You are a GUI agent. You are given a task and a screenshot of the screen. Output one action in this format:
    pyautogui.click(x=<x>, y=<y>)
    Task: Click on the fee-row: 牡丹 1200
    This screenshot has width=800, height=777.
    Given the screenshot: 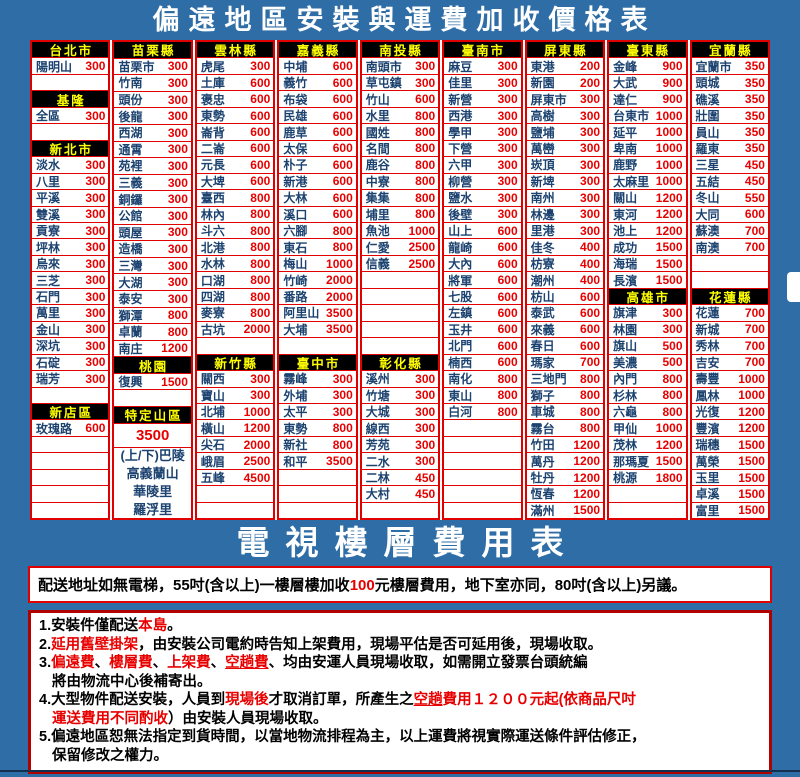 What is the action you would take?
    pyautogui.click(x=565, y=478)
    